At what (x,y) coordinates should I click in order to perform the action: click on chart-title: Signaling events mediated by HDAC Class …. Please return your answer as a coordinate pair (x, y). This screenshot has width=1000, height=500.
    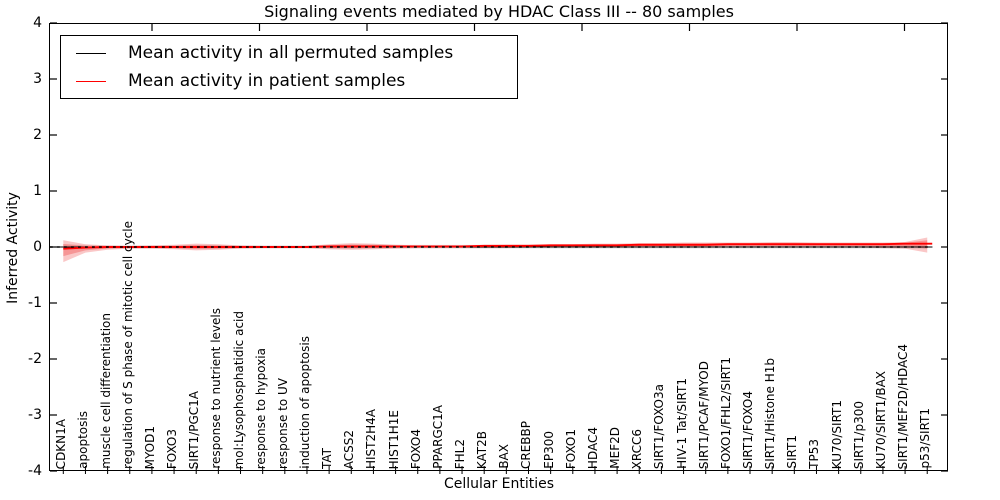
    Looking at the image, I should click on (499, 11).